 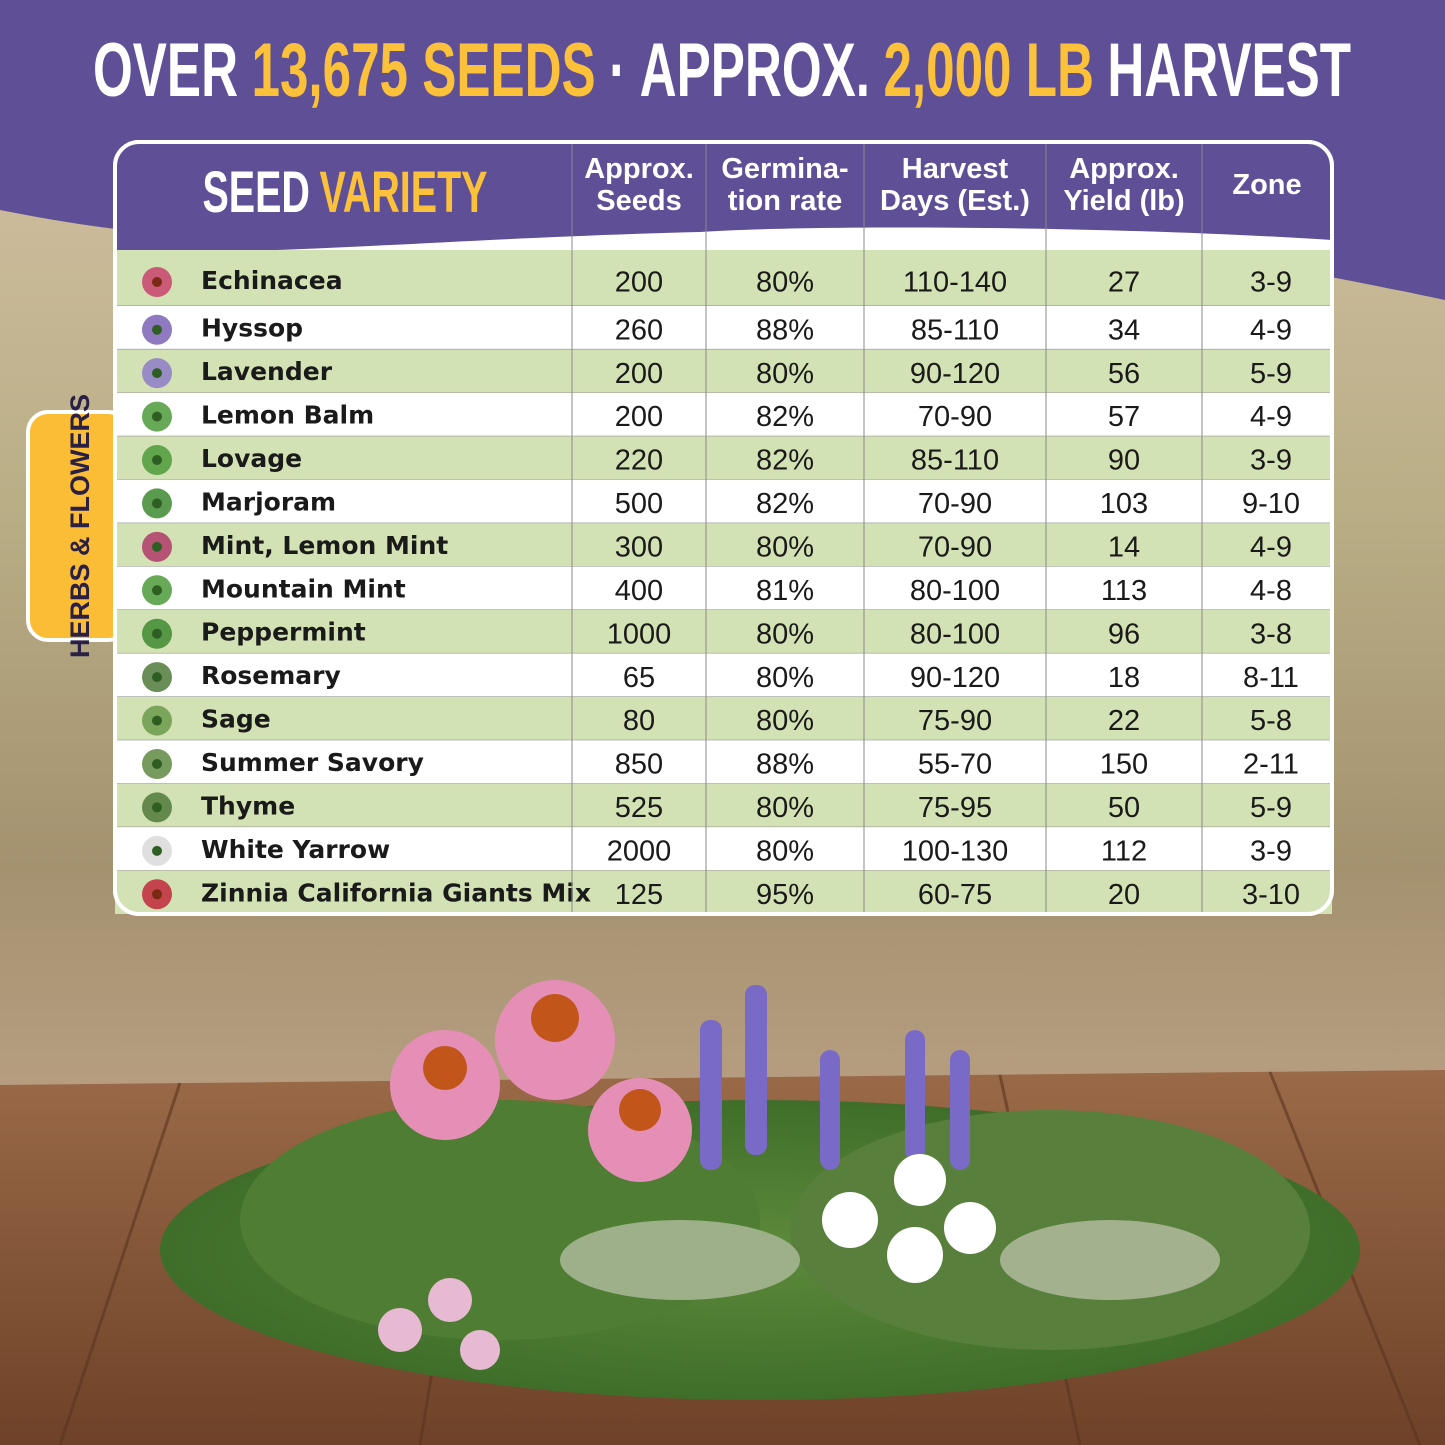 I want to click on title-segment: HARVEST, so click(x=1229, y=70).